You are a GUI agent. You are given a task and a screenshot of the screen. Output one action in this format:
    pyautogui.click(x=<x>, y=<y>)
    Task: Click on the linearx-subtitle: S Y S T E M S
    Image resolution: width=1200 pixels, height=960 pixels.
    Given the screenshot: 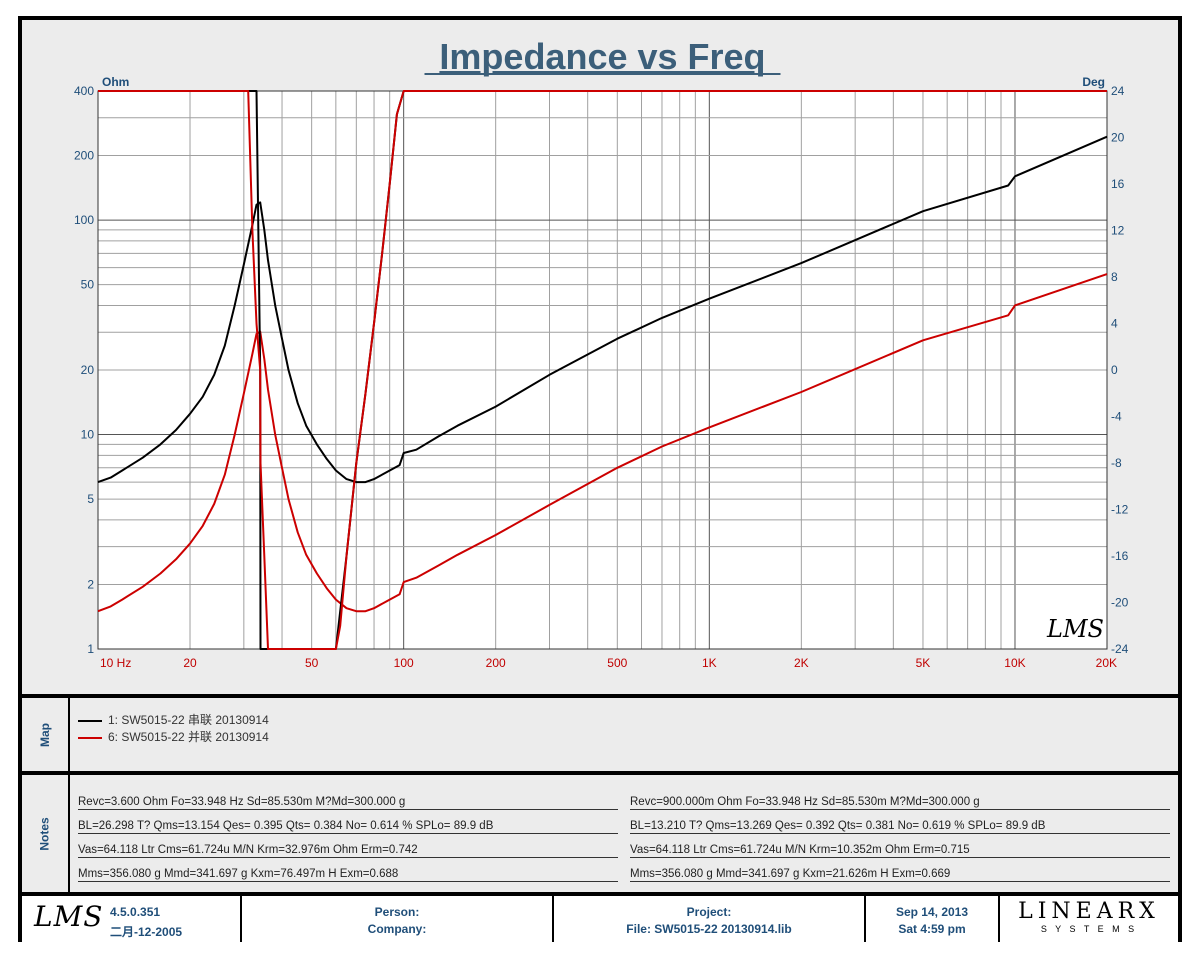 What is the action you would take?
    pyautogui.click(x=1089, y=929)
    